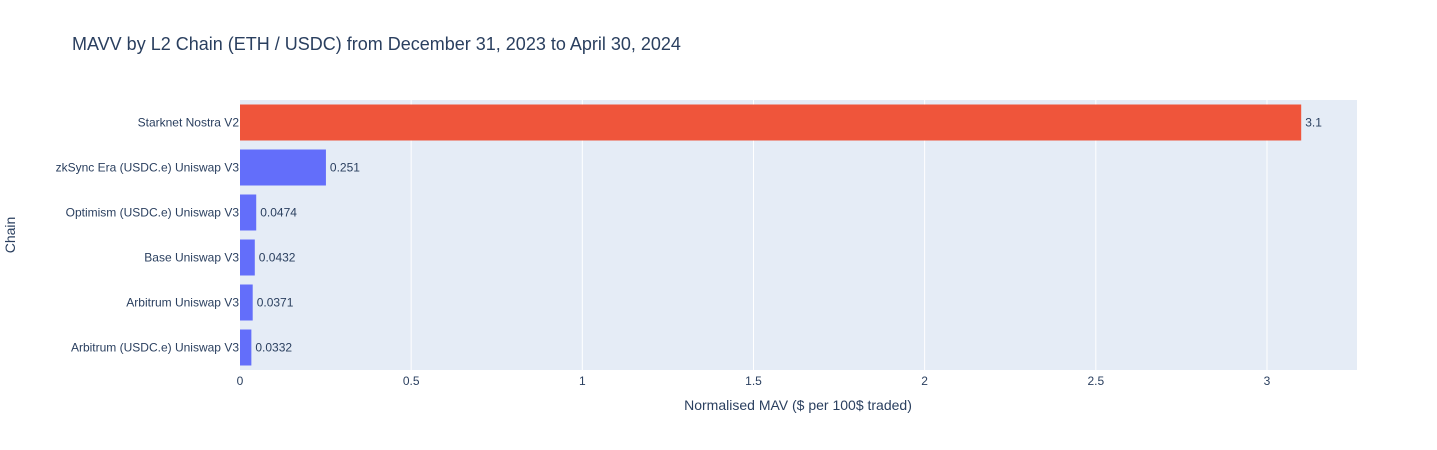 The height and width of the screenshot is (450, 1437). Describe the element at coordinates (275, 303) in the screenshot. I see `bar-value-label: 0.0371` at that location.